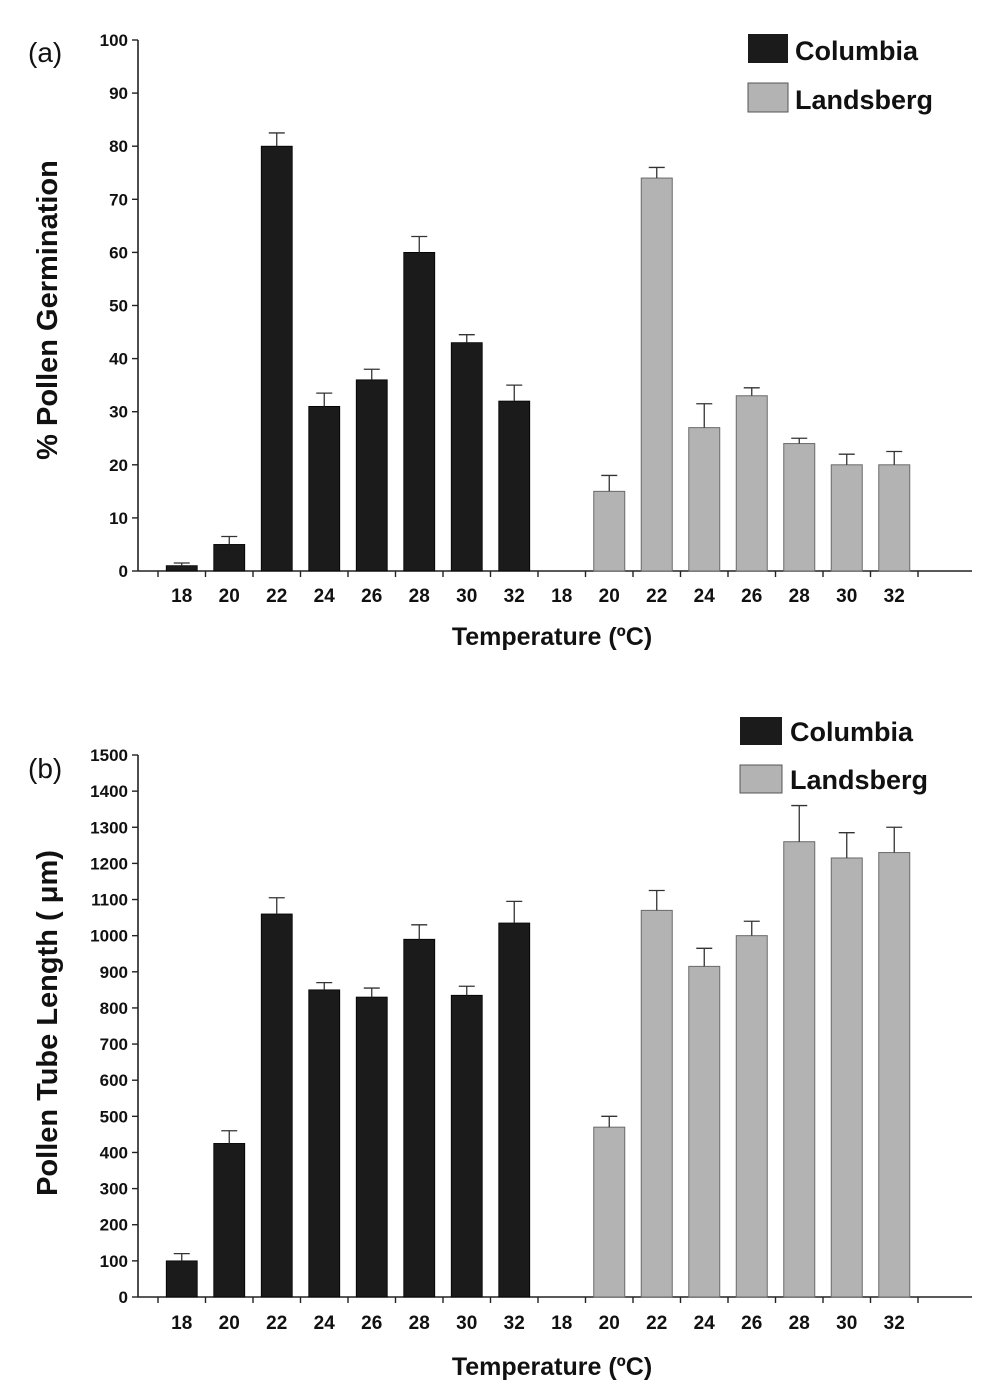  Describe the element at coordinates (114, 972) in the screenshot. I see `y-tick-label: 900` at that location.